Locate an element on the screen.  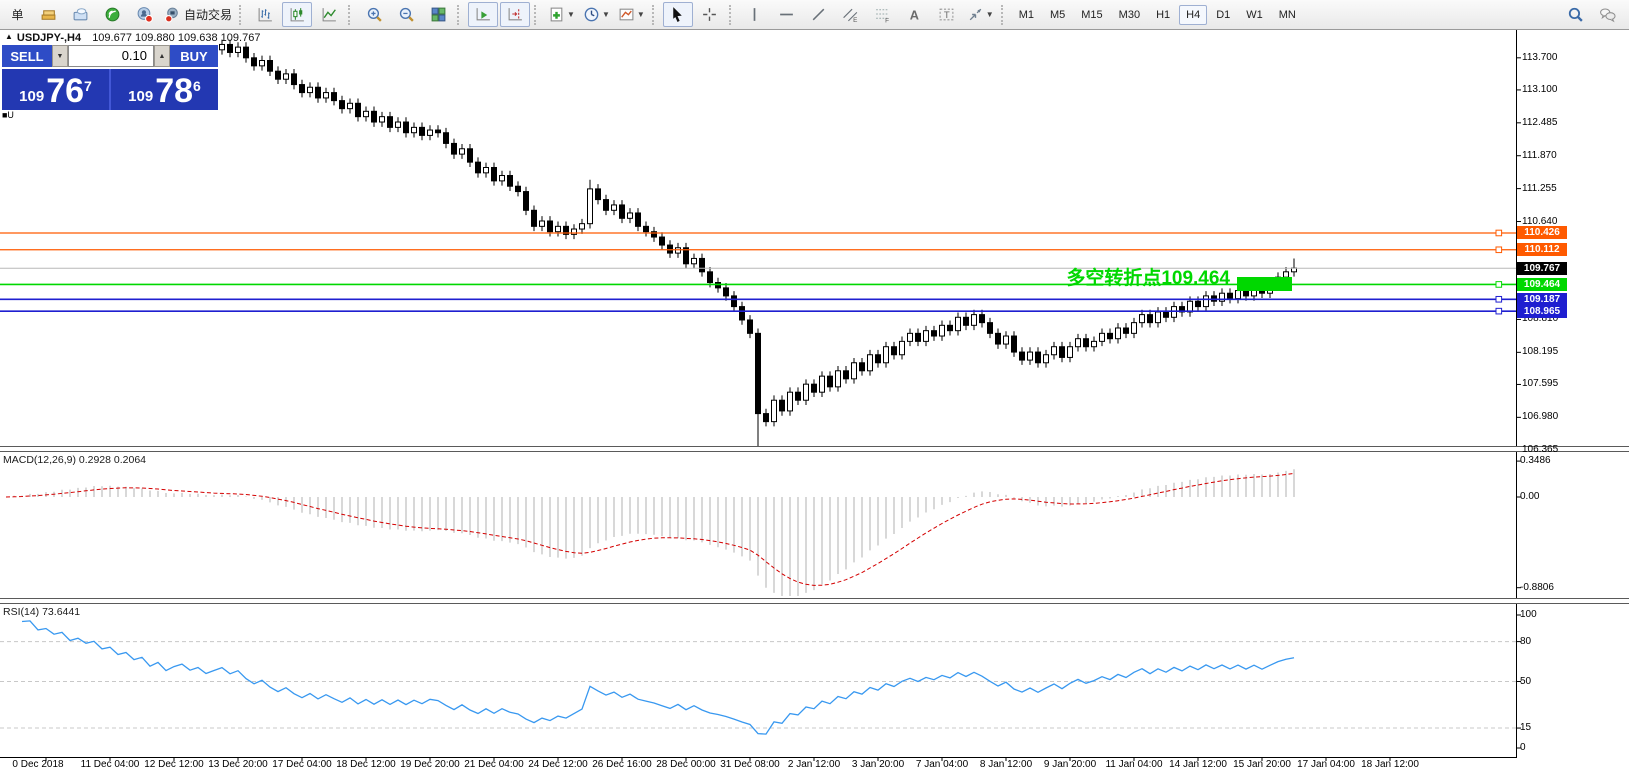
equidistant-channel-button: E is located at coordinates (851, 14).